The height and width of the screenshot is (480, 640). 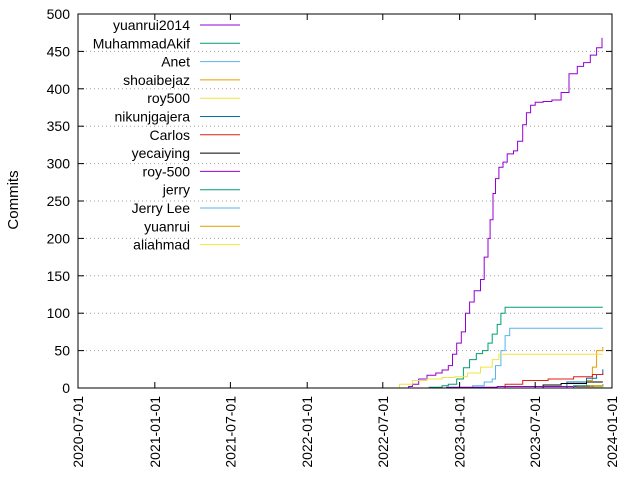 What do you see at coordinates (612, 432) in the screenshot?
I see `x-tick-label: 2024-01-01` at bounding box center [612, 432].